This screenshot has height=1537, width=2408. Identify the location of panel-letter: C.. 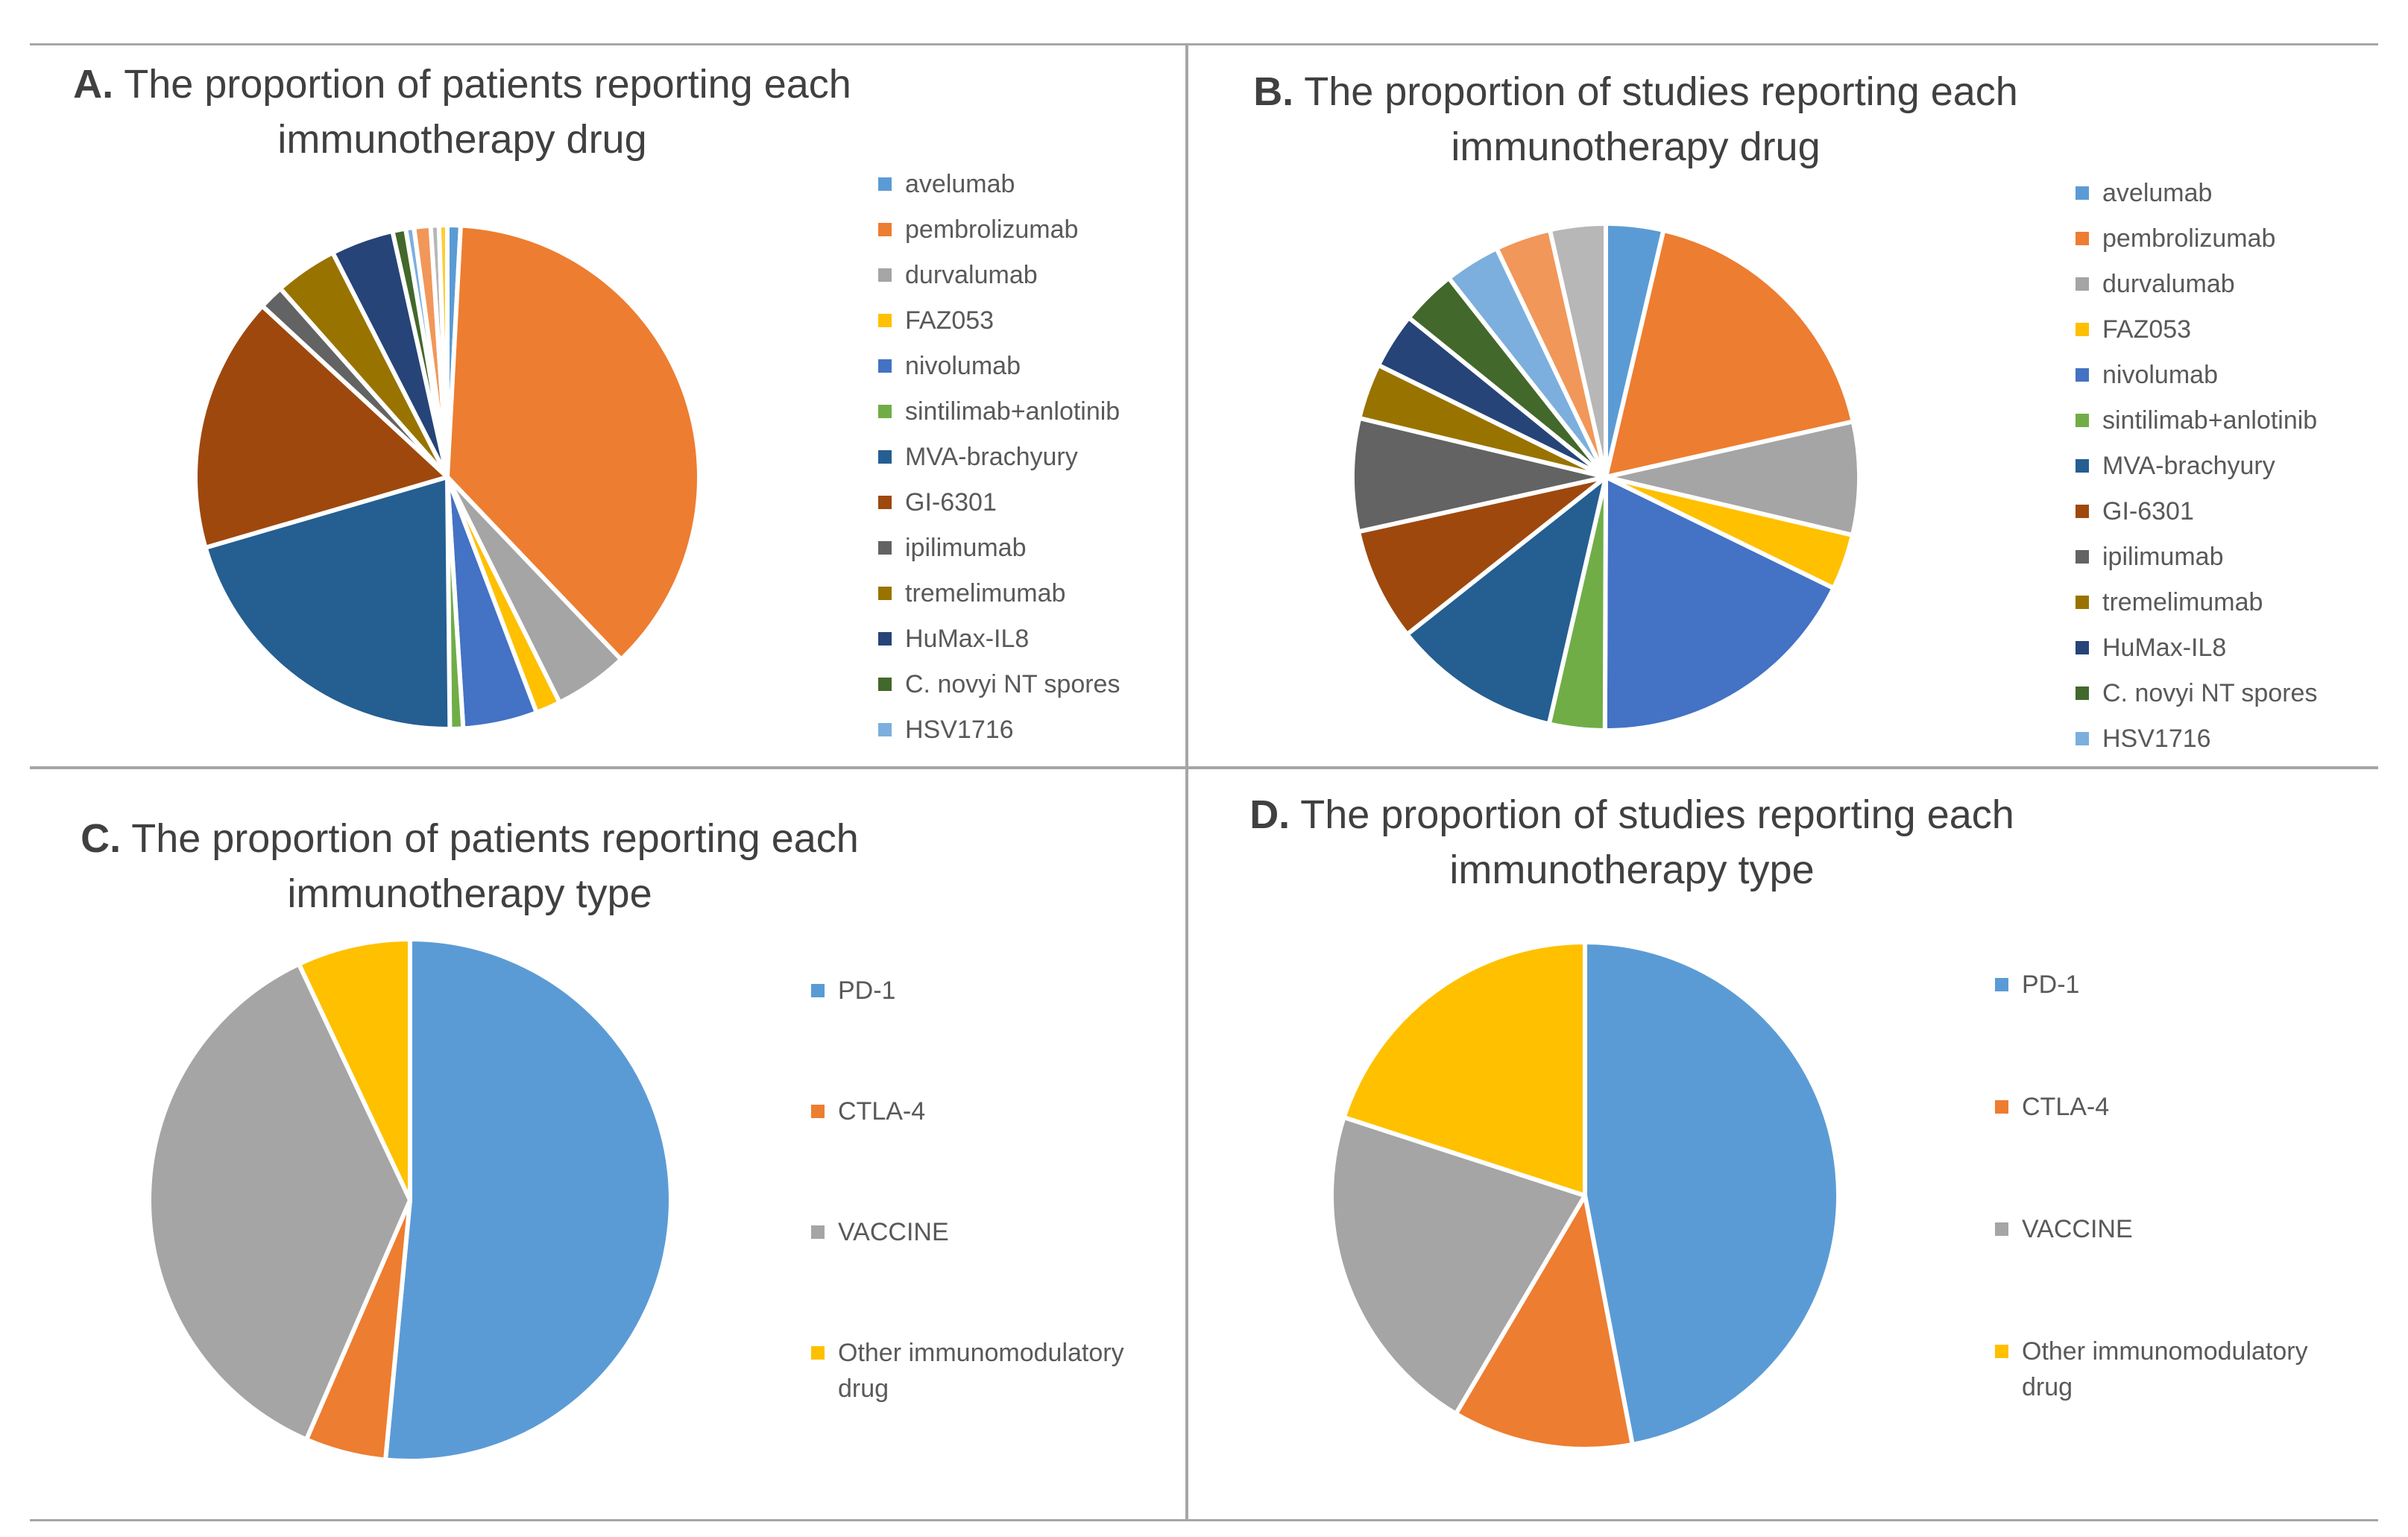
(102, 838).